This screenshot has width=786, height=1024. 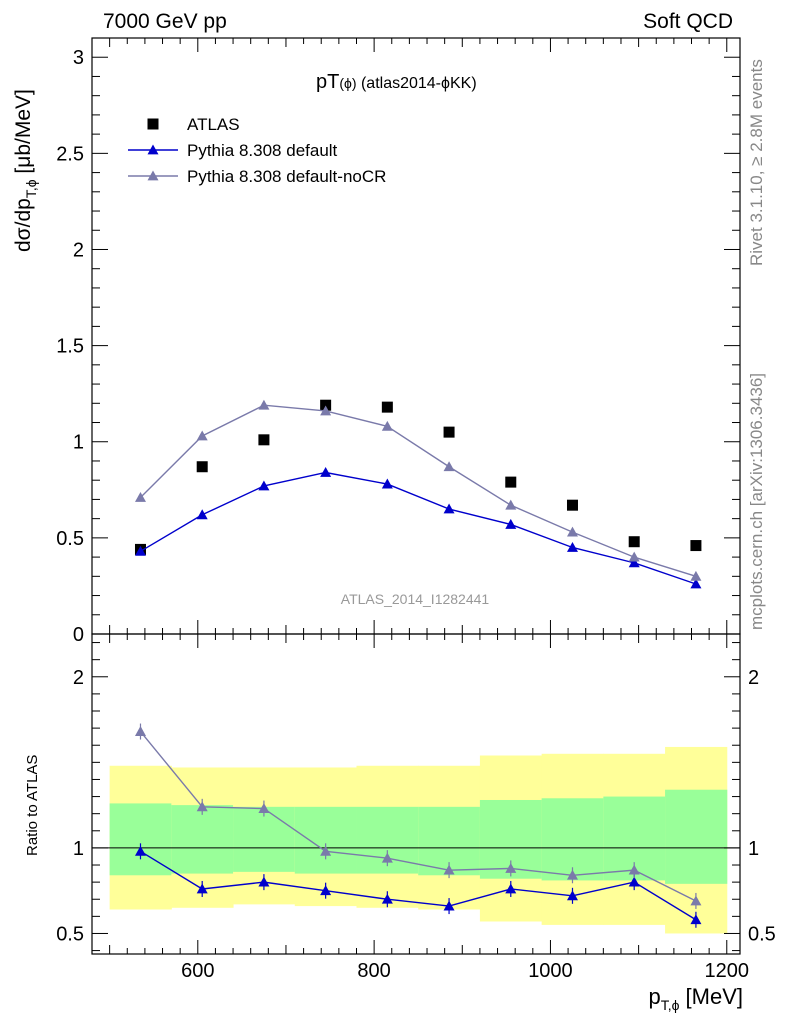 I want to click on ylabel-main: dσ/dp, so click(x=23, y=225).